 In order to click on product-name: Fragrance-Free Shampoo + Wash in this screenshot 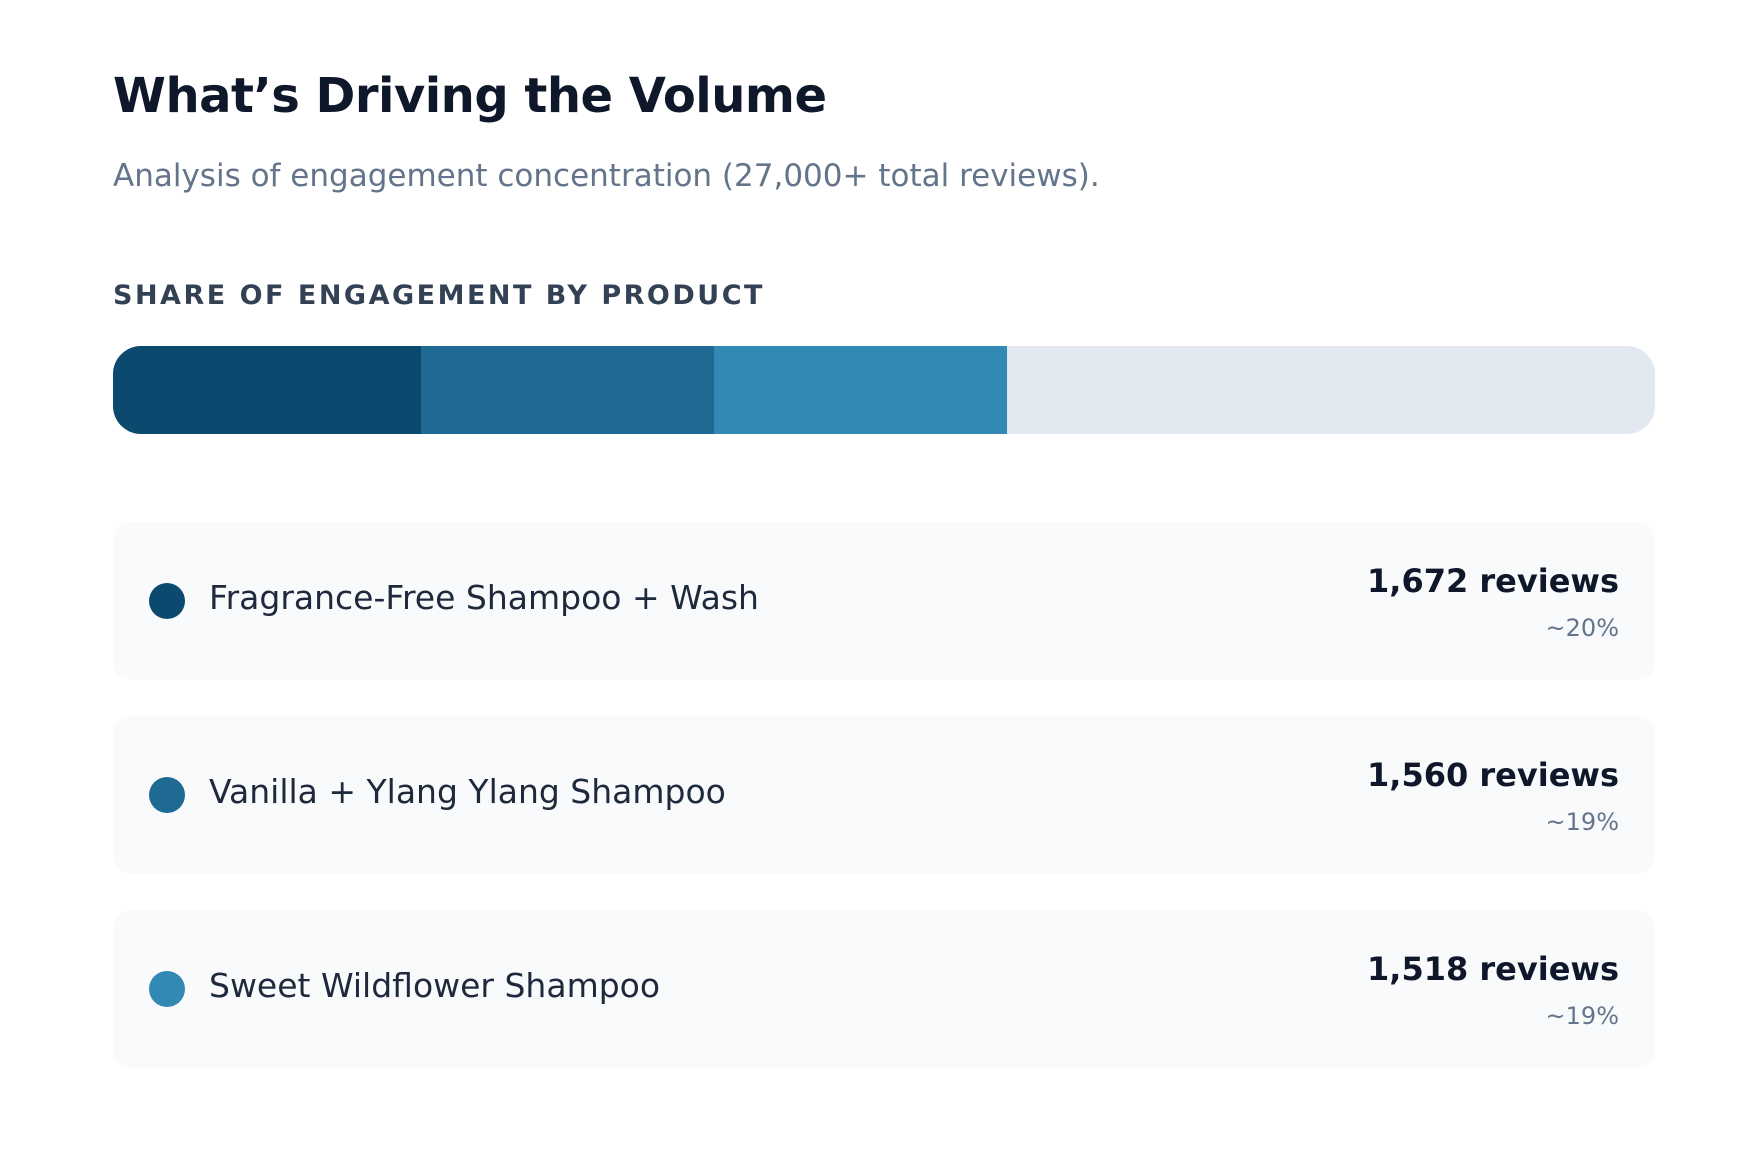, I will do `click(484, 597)`.